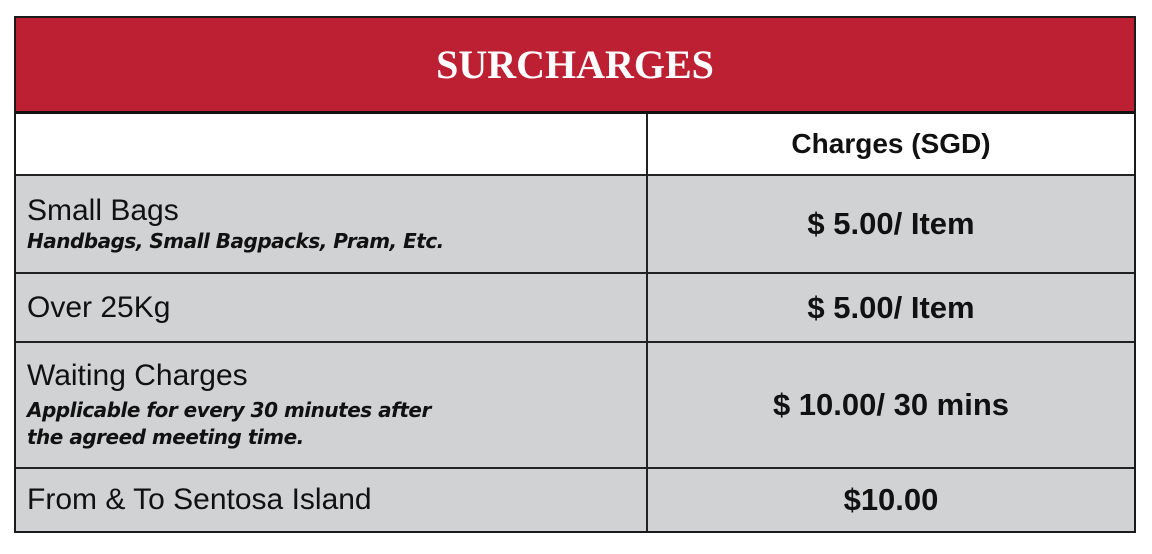  I want to click on item-name: Small Bags, so click(103, 210).